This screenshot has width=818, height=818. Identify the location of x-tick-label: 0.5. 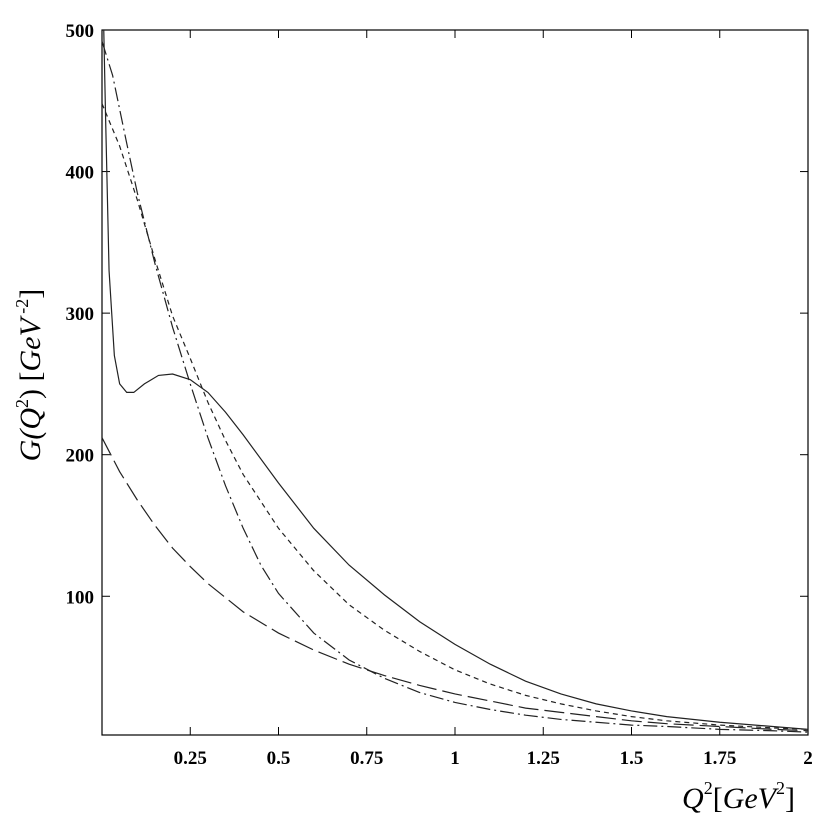
(279, 758).